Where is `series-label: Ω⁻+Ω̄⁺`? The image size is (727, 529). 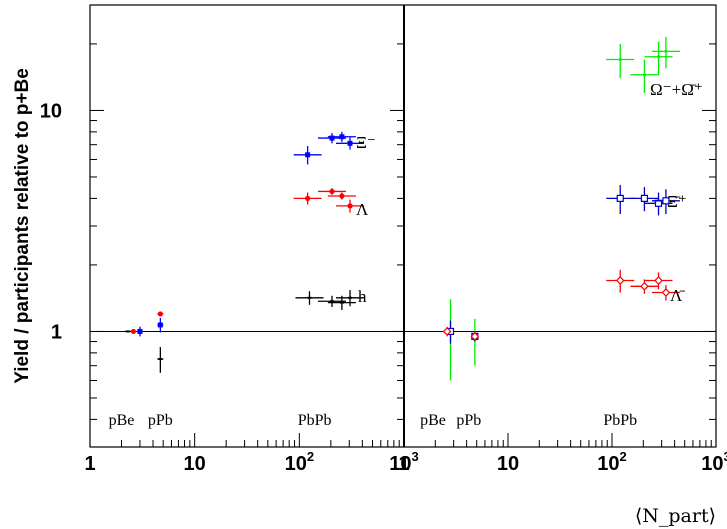 series-label: Ω⁻+Ω̄⁺ is located at coordinates (676, 89).